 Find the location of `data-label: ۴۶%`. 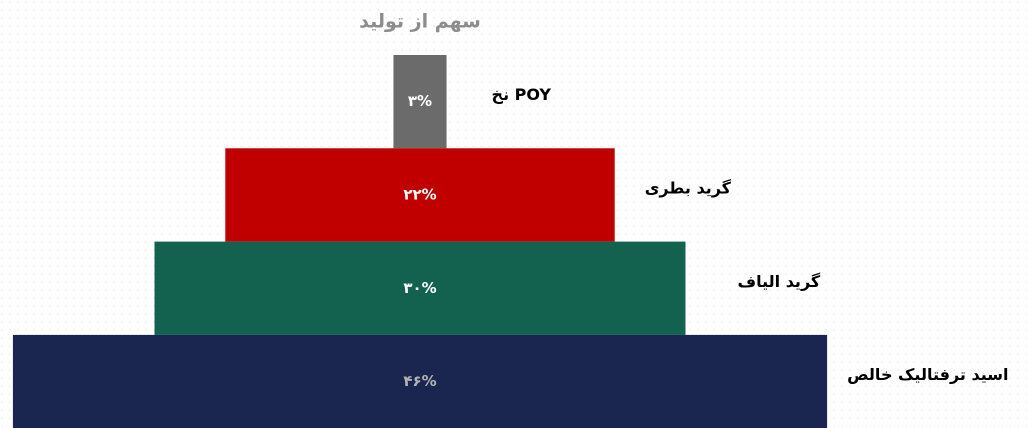

data-label: ۴۶% is located at coordinates (419, 381).